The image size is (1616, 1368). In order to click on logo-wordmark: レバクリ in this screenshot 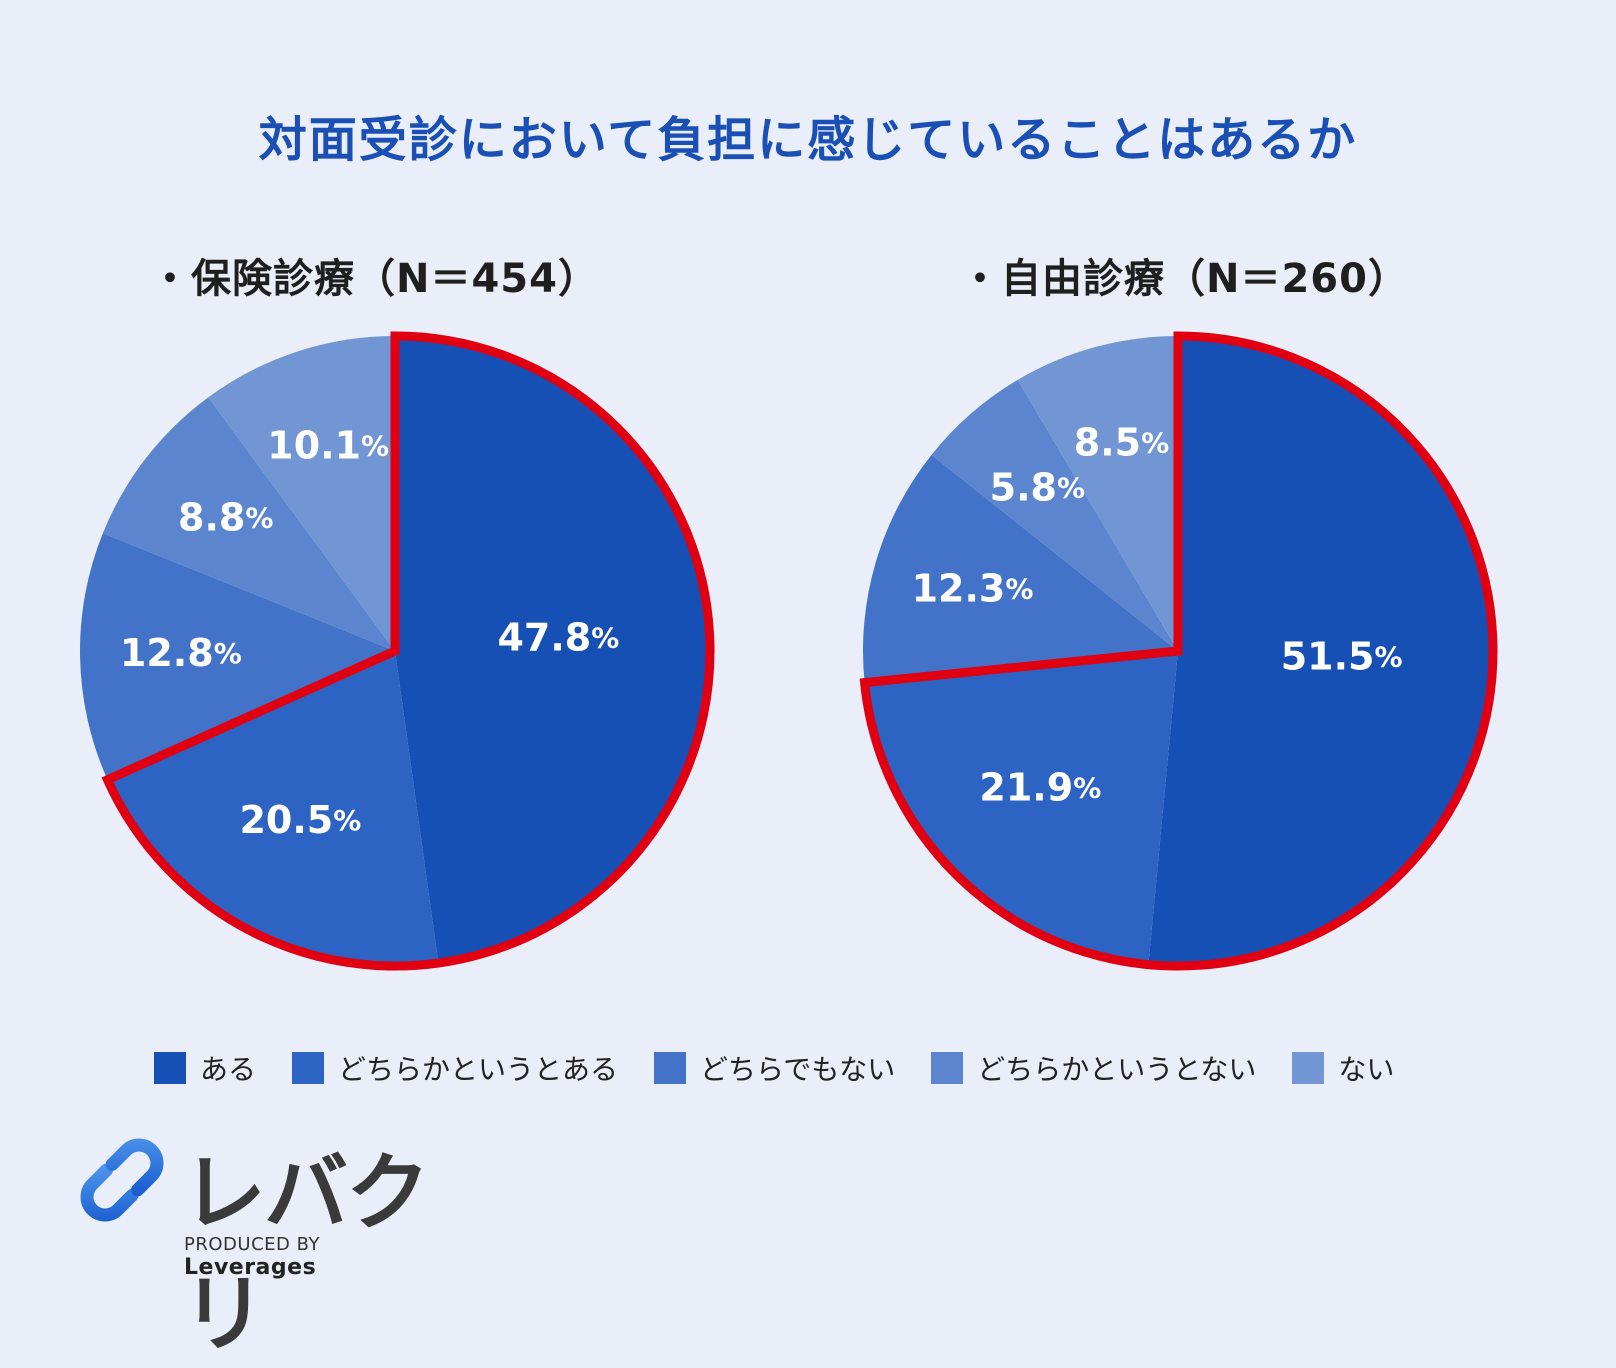, I will do `click(306, 1253)`.